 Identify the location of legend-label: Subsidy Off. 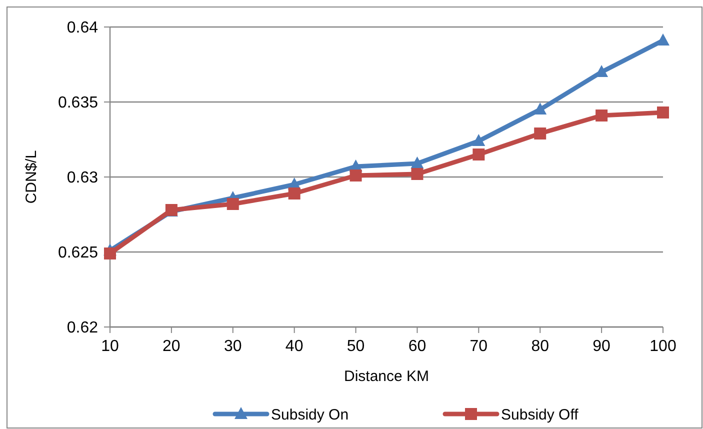
(540, 415).